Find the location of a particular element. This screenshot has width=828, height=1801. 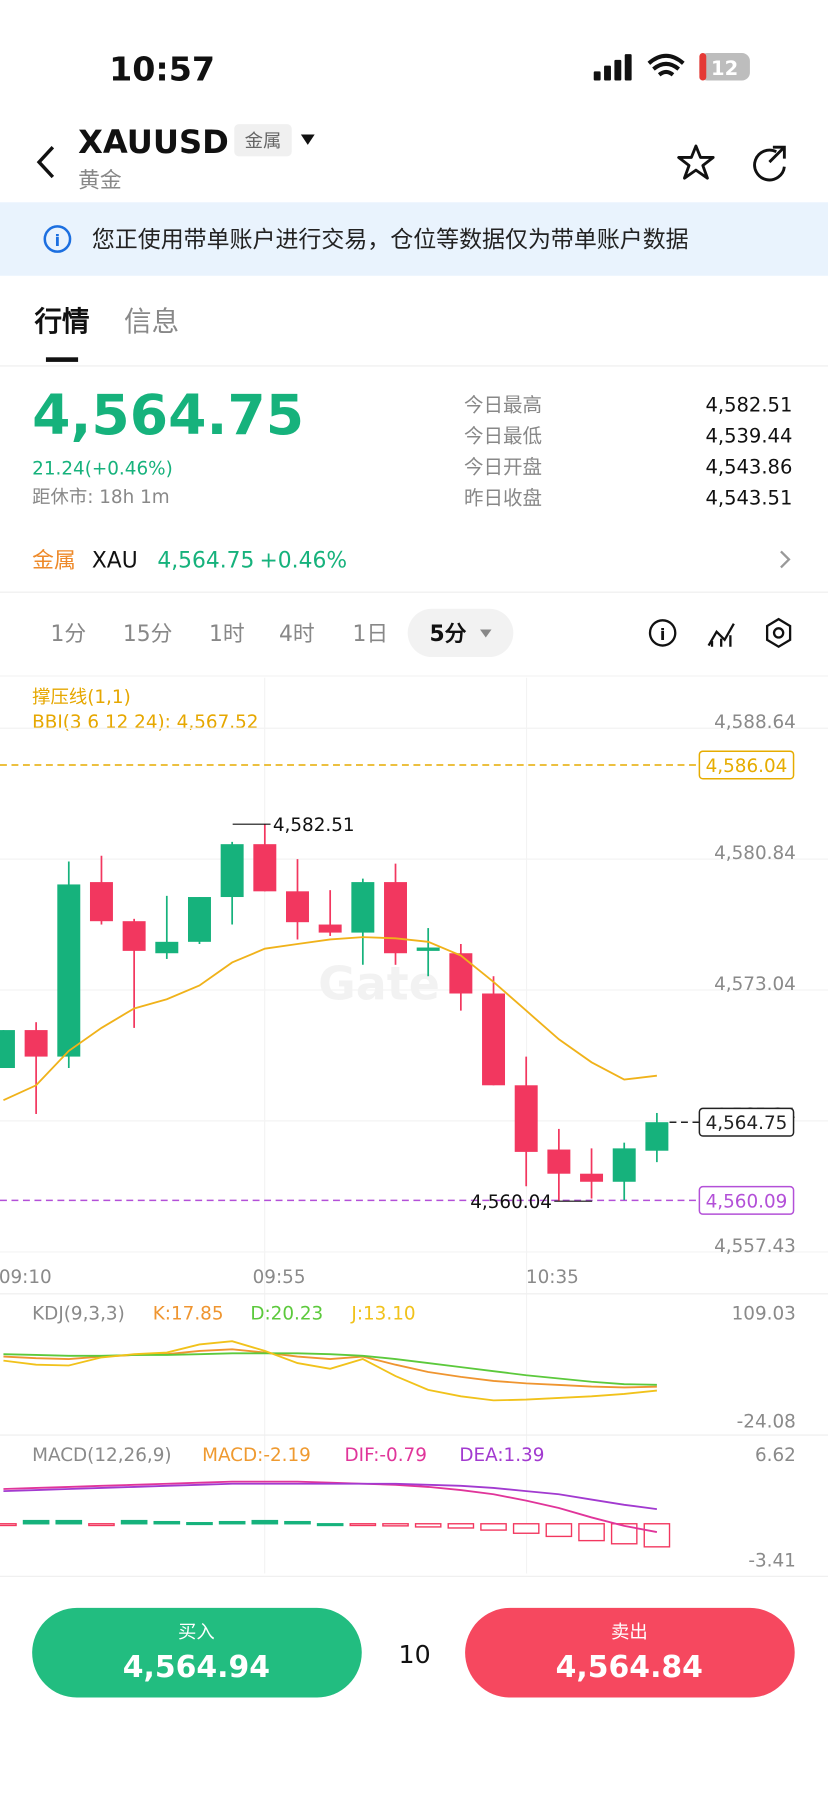

sell-button is located at coordinates (630, 1652).